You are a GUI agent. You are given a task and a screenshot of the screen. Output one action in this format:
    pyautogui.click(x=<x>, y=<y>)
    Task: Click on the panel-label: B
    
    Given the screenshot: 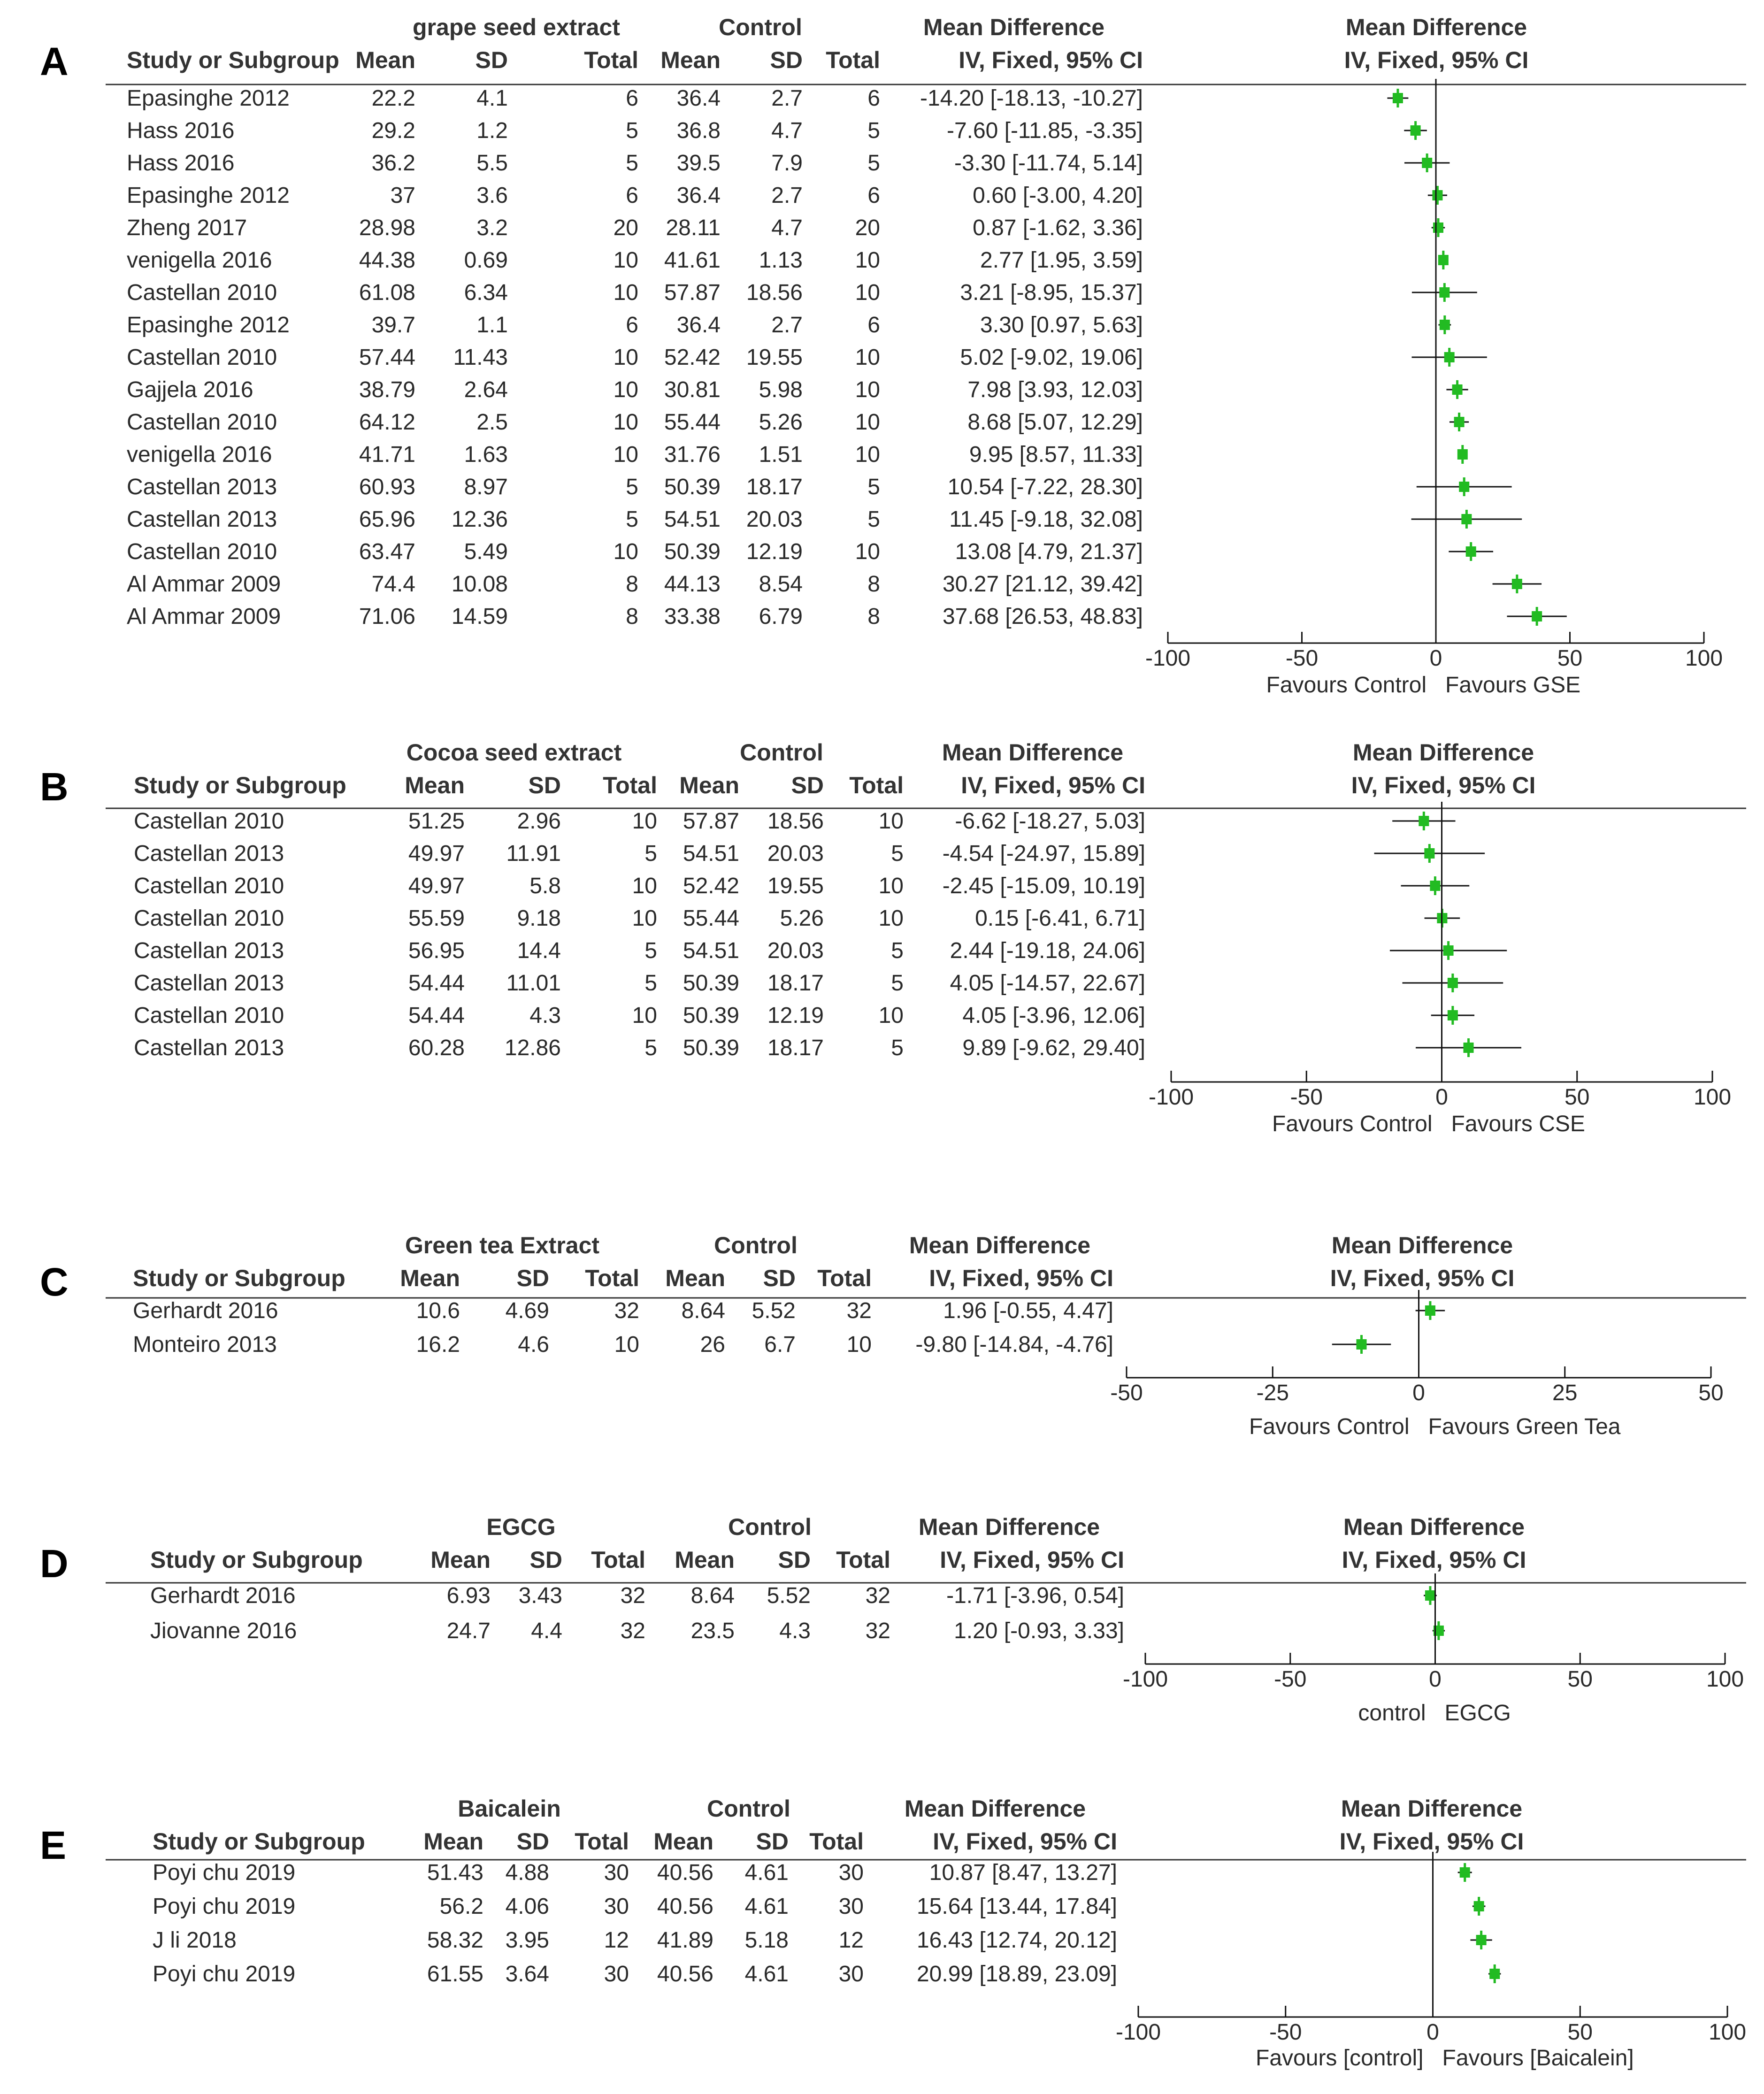 What is the action you would take?
    pyautogui.click(x=55, y=787)
    